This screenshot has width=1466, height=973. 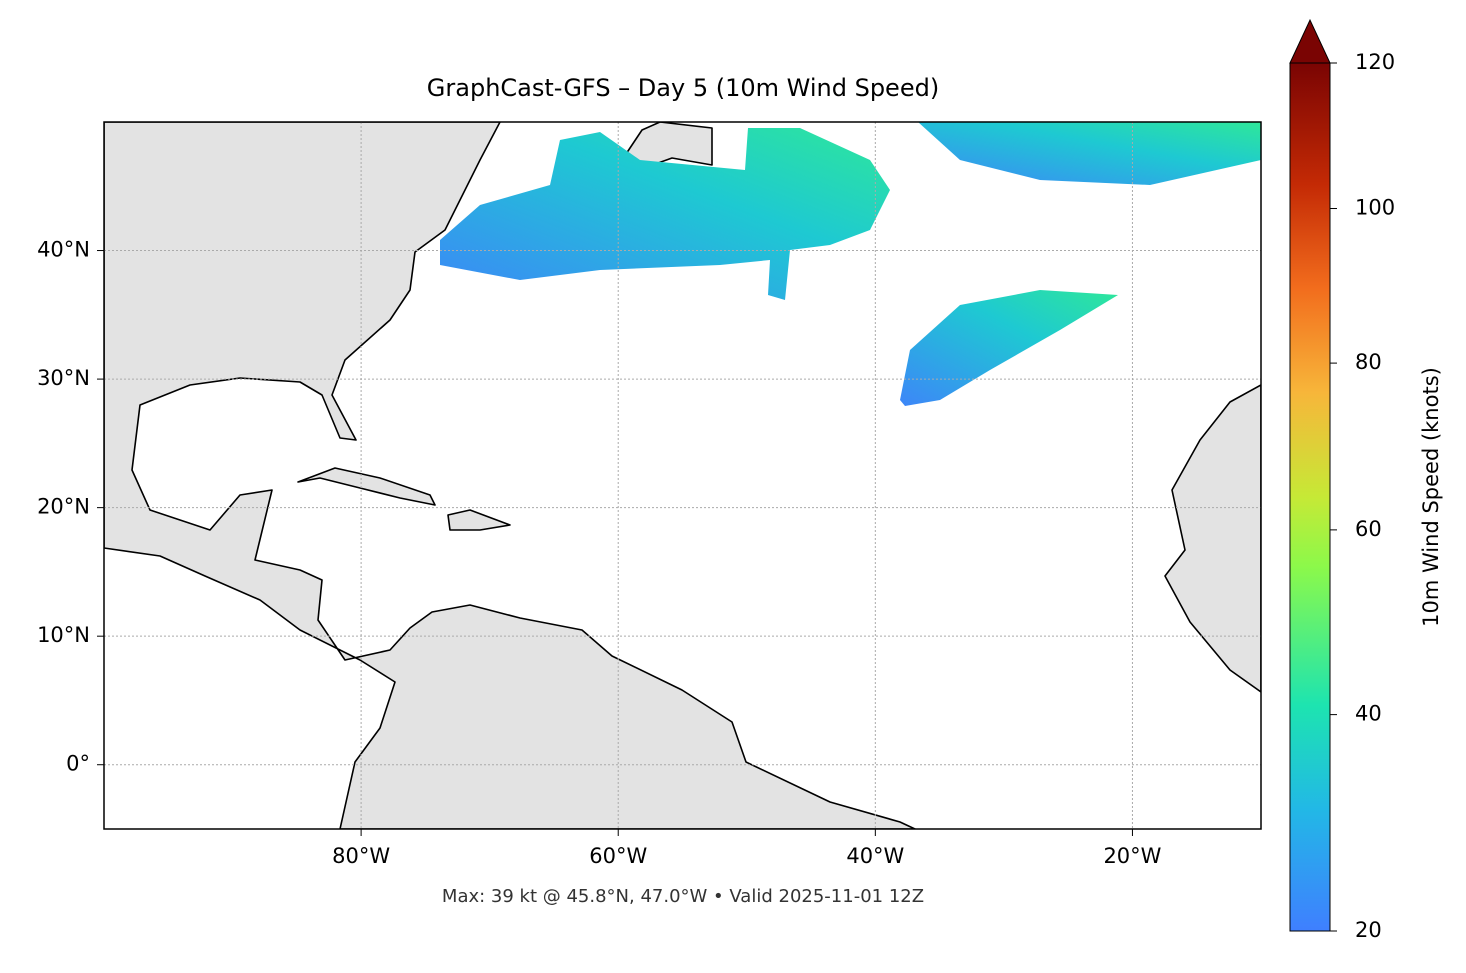 What do you see at coordinates (1132, 856) in the screenshot?
I see `x-tick-label: 20°W` at bounding box center [1132, 856].